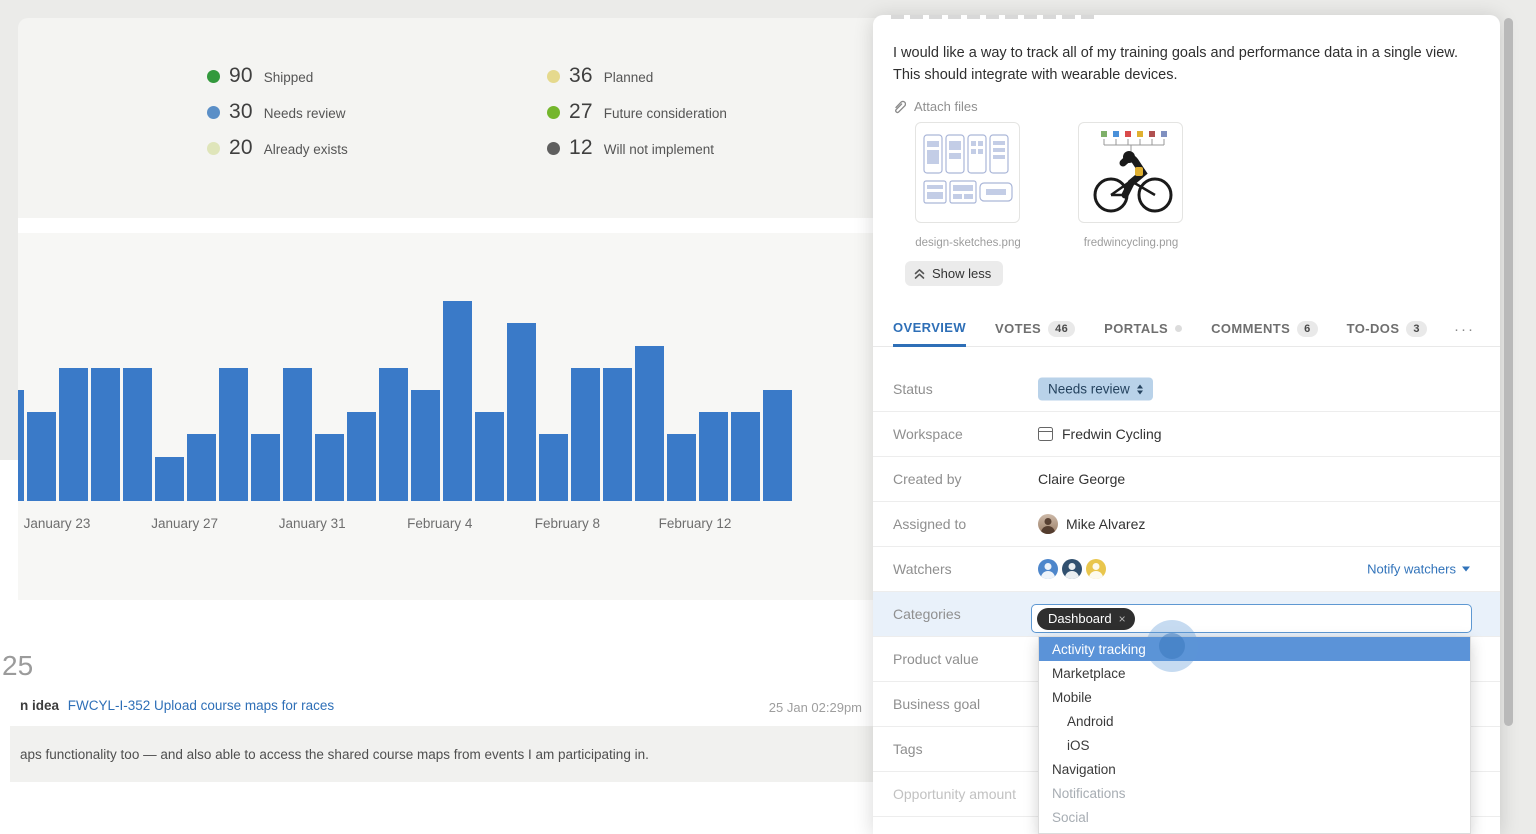 The image size is (1536, 834). Describe the element at coordinates (900, 107) in the screenshot. I see `paperclip-icon` at that location.